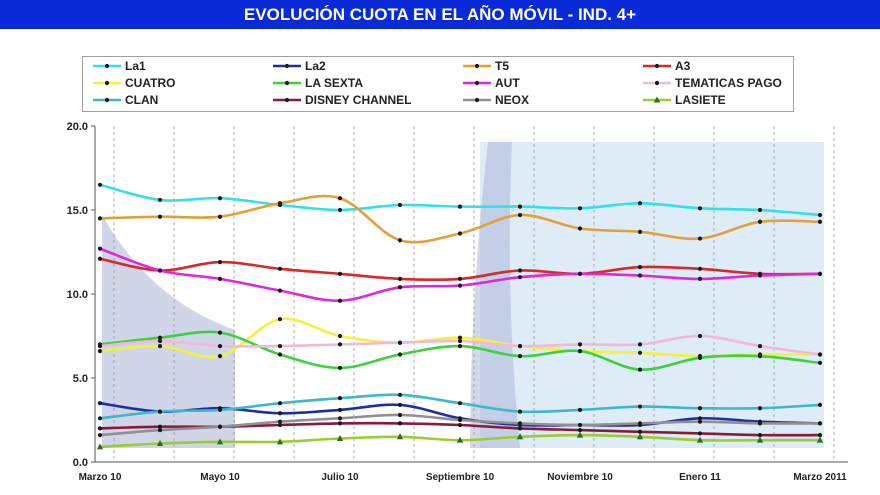  I want to click on y-tick-label: 20.0, so click(77, 127).